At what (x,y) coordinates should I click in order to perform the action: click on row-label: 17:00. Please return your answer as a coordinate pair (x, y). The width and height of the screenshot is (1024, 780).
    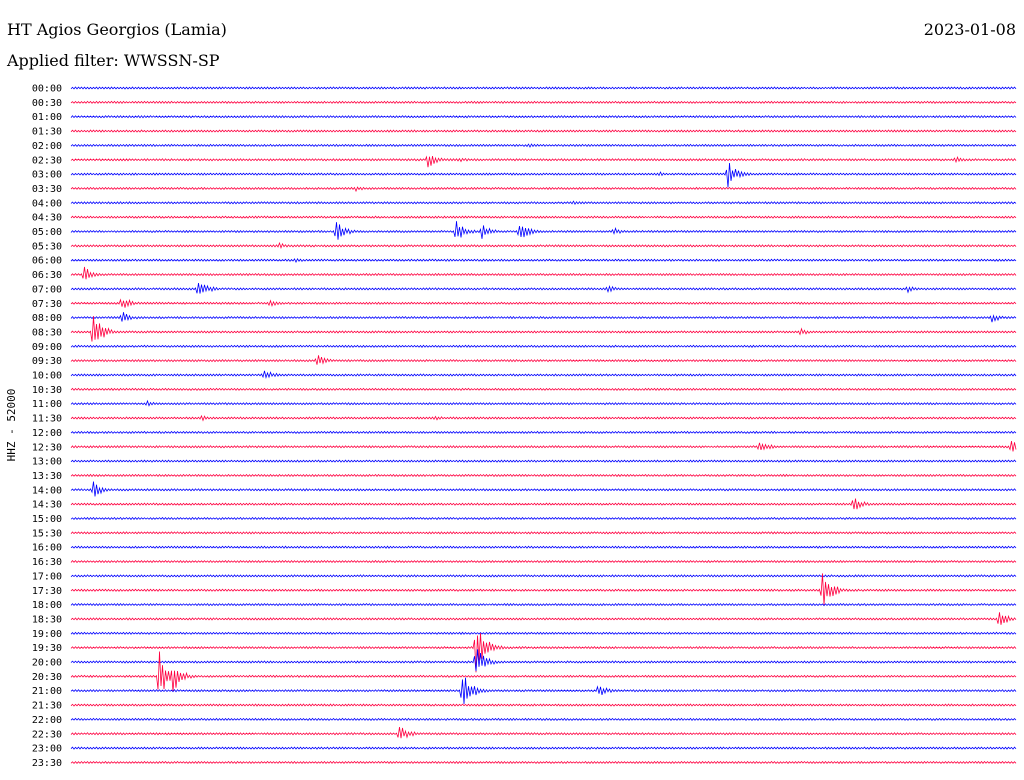
    Looking at the image, I should click on (47, 576).